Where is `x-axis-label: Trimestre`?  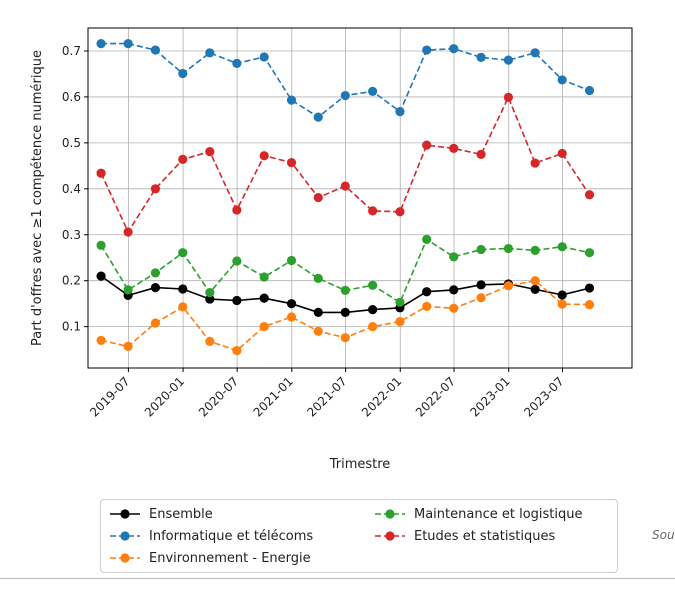
x-axis-label: Trimestre is located at coordinates (360, 464).